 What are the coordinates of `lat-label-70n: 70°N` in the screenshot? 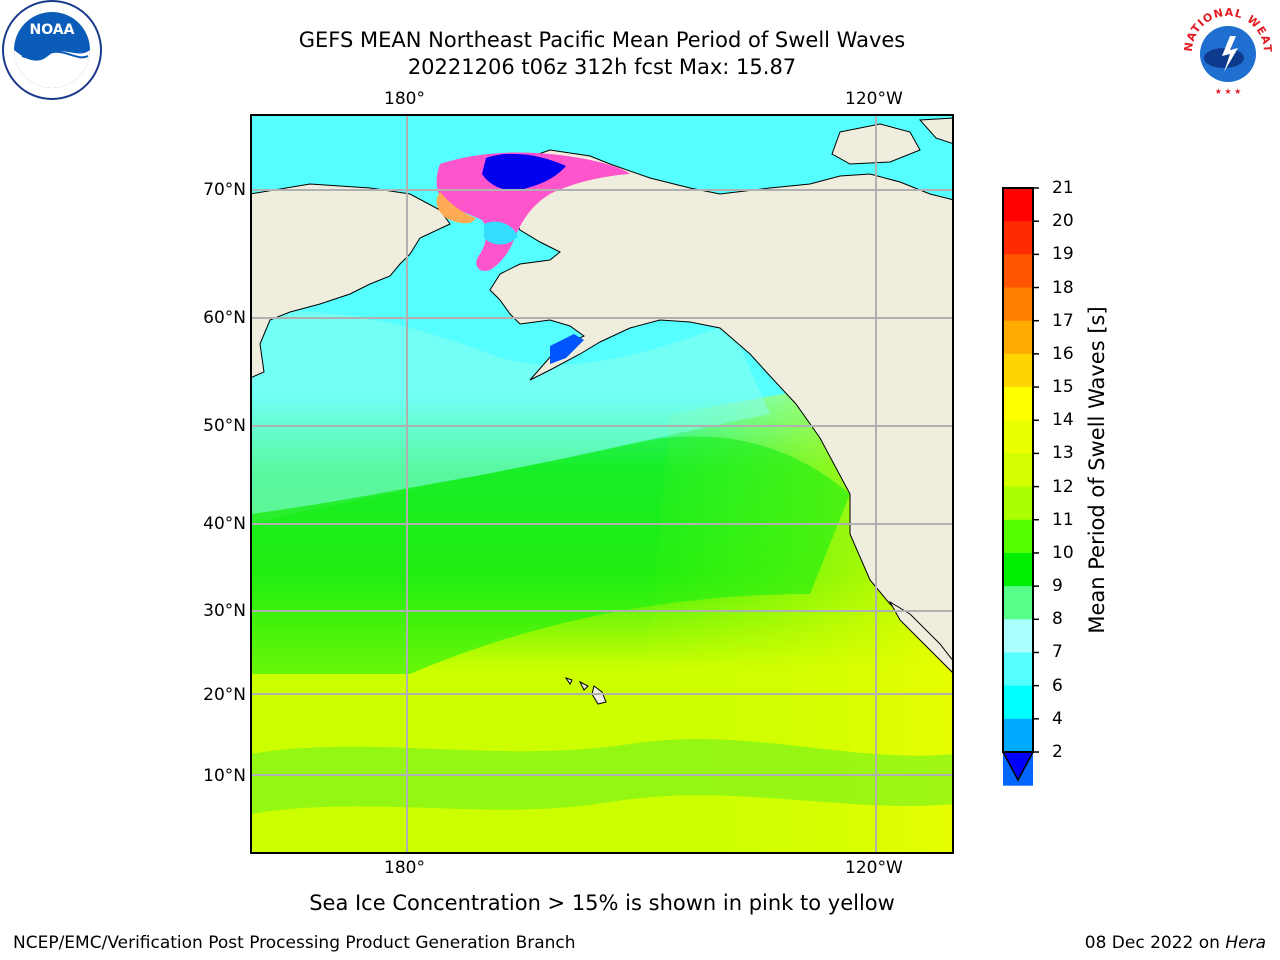 It's located at (224, 190).